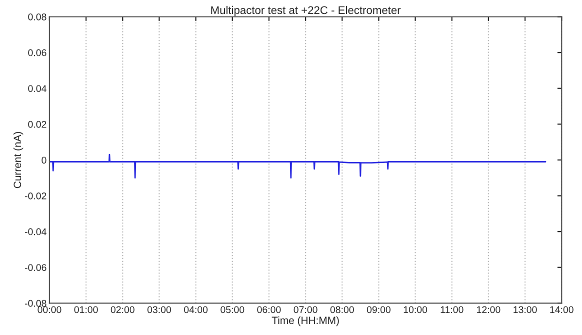 This screenshot has height=335, width=582. What do you see at coordinates (232, 310) in the screenshot?
I see `x-tick-label: 05:00` at bounding box center [232, 310].